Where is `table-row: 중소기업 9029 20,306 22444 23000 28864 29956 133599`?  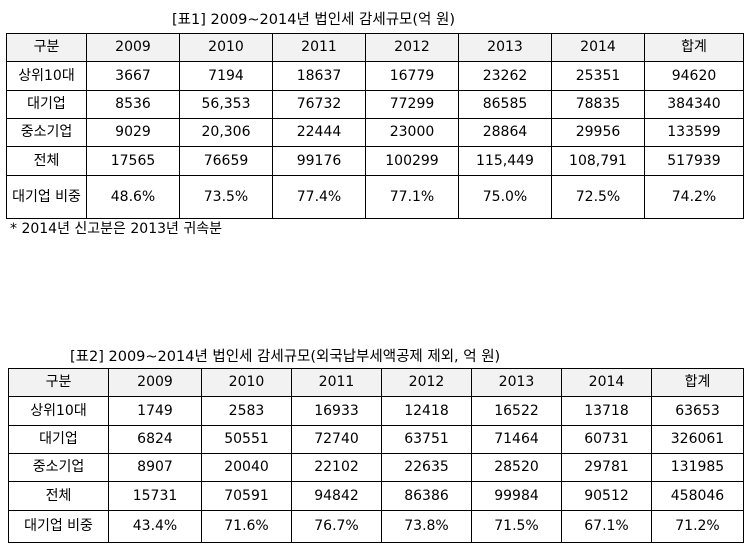 table-row: 중소기업 9029 20,306 22444 23000 28864 29956 133599 is located at coordinates (375, 132).